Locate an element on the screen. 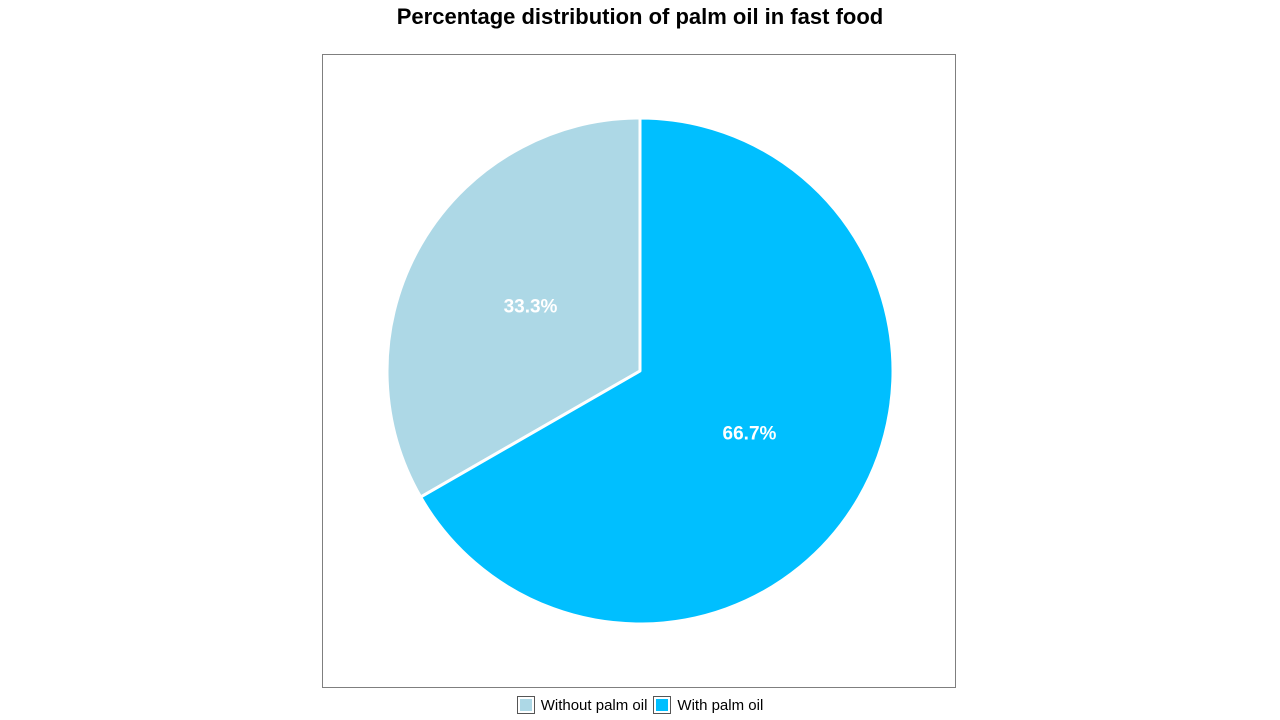 This screenshot has width=1280, height=720. legend-item-with-palm-oil: With palm oil is located at coordinates (708, 705).